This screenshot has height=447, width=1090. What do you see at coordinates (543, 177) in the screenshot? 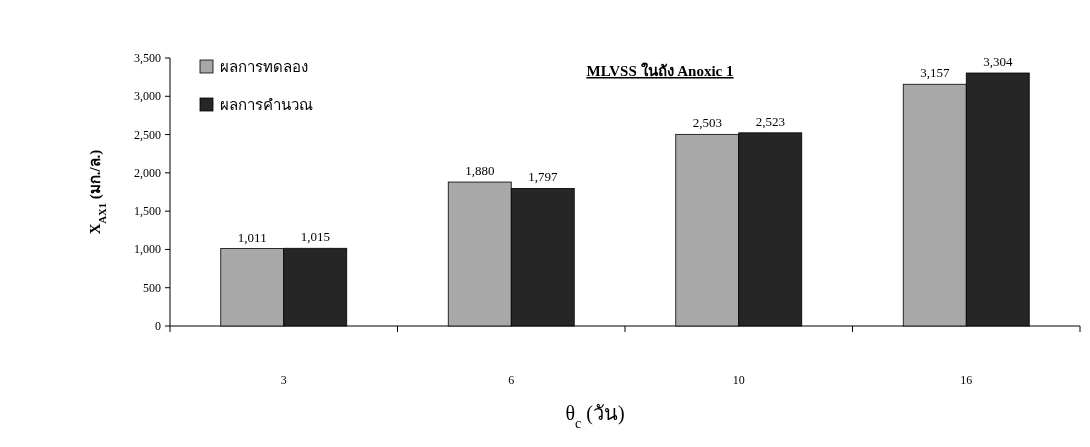
I see `data-label: 1,797` at bounding box center [543, 177].